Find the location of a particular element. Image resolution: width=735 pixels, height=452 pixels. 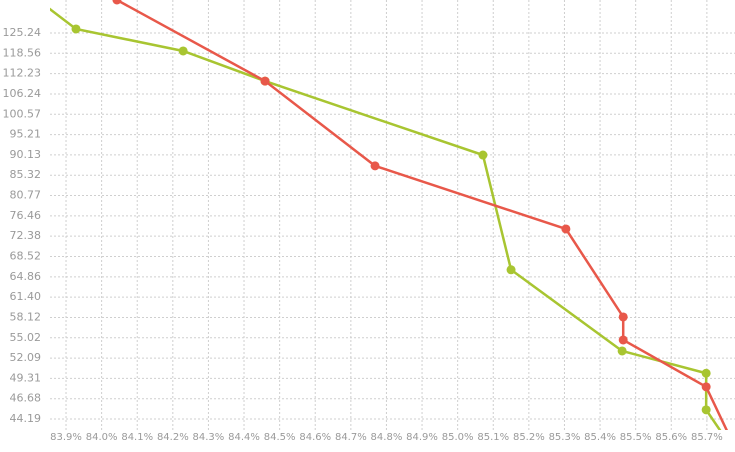

y-tick-label: 61.40 is located at coordinates (26, 296).